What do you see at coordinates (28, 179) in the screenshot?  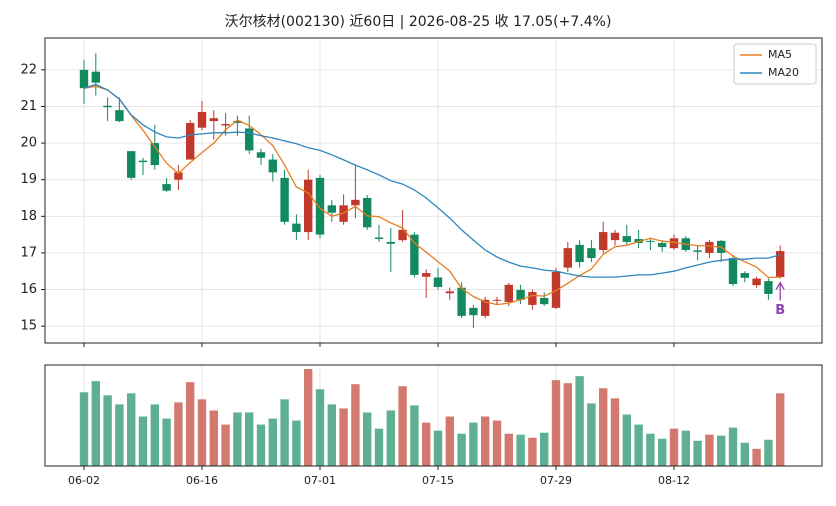 I see `y-tick-label: 19` at bounding box center [28, 179].